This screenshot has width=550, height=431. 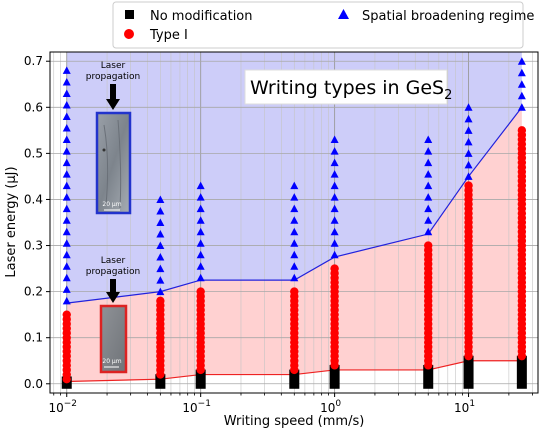 What do you see at coordinates (129, 34) in the screenshot?
I see `legend-type1-marker` at bounding box center [129, 34].